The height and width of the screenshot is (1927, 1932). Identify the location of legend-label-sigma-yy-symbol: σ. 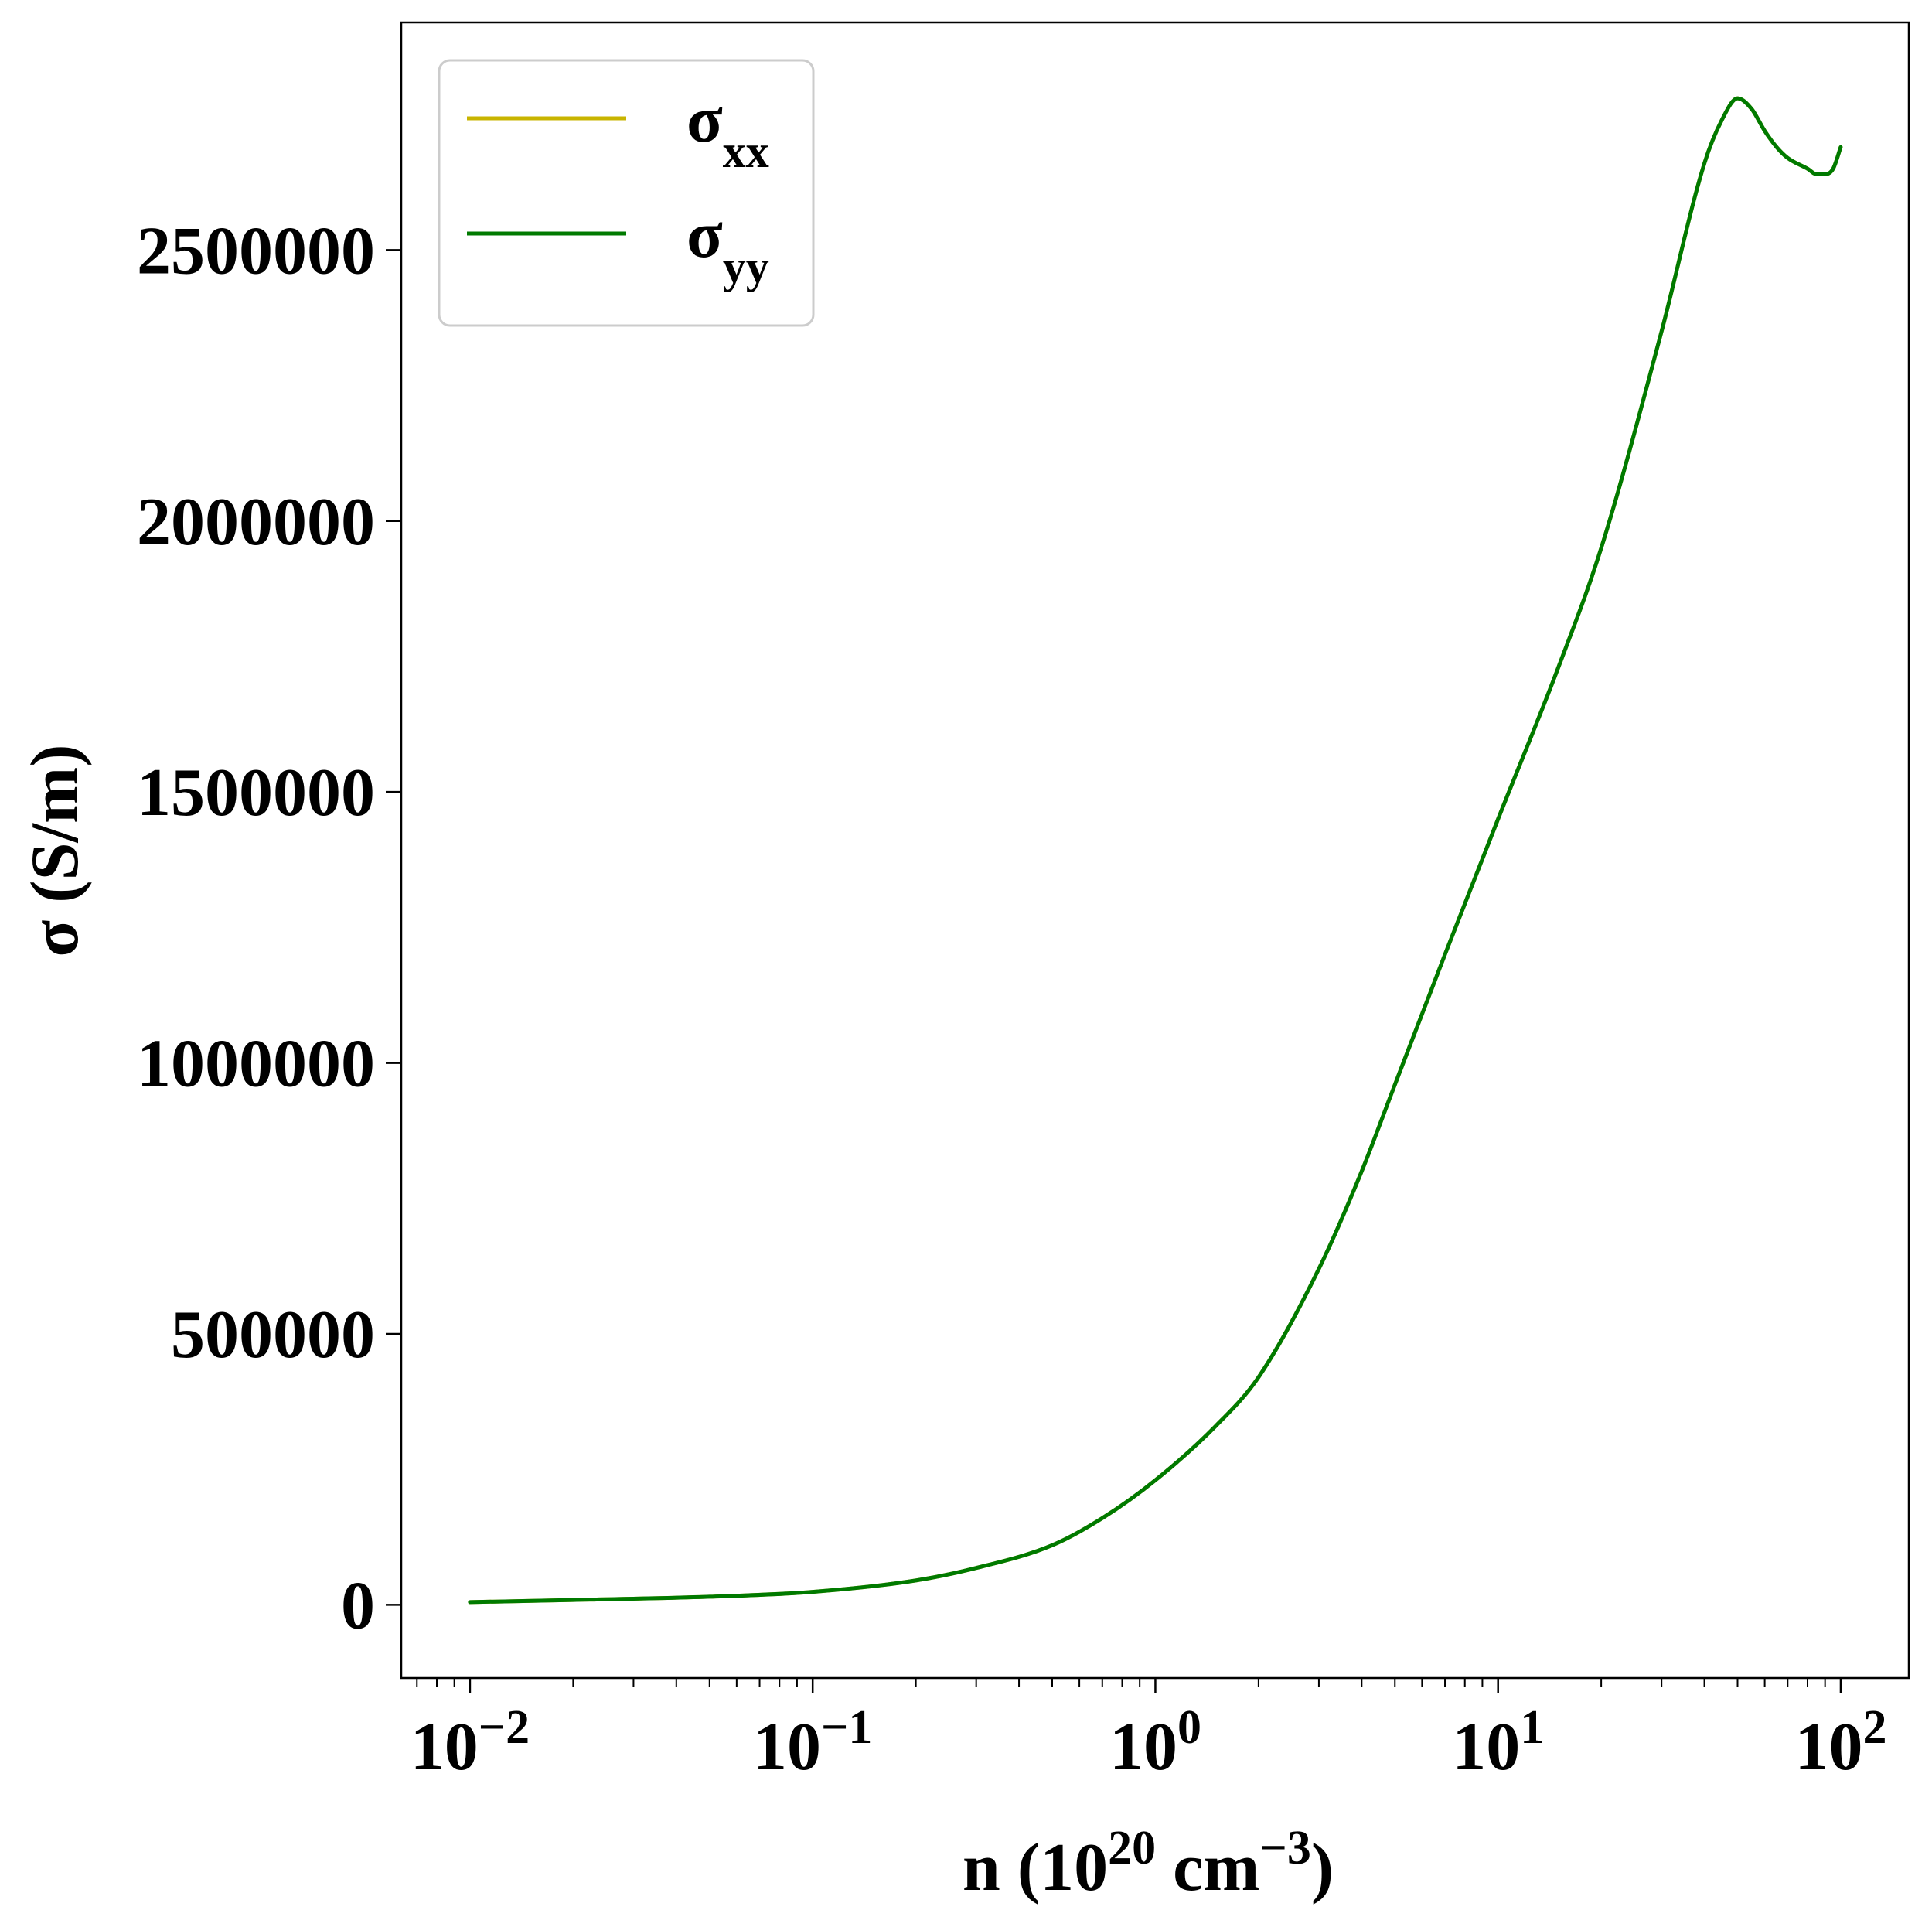
(705, 234).